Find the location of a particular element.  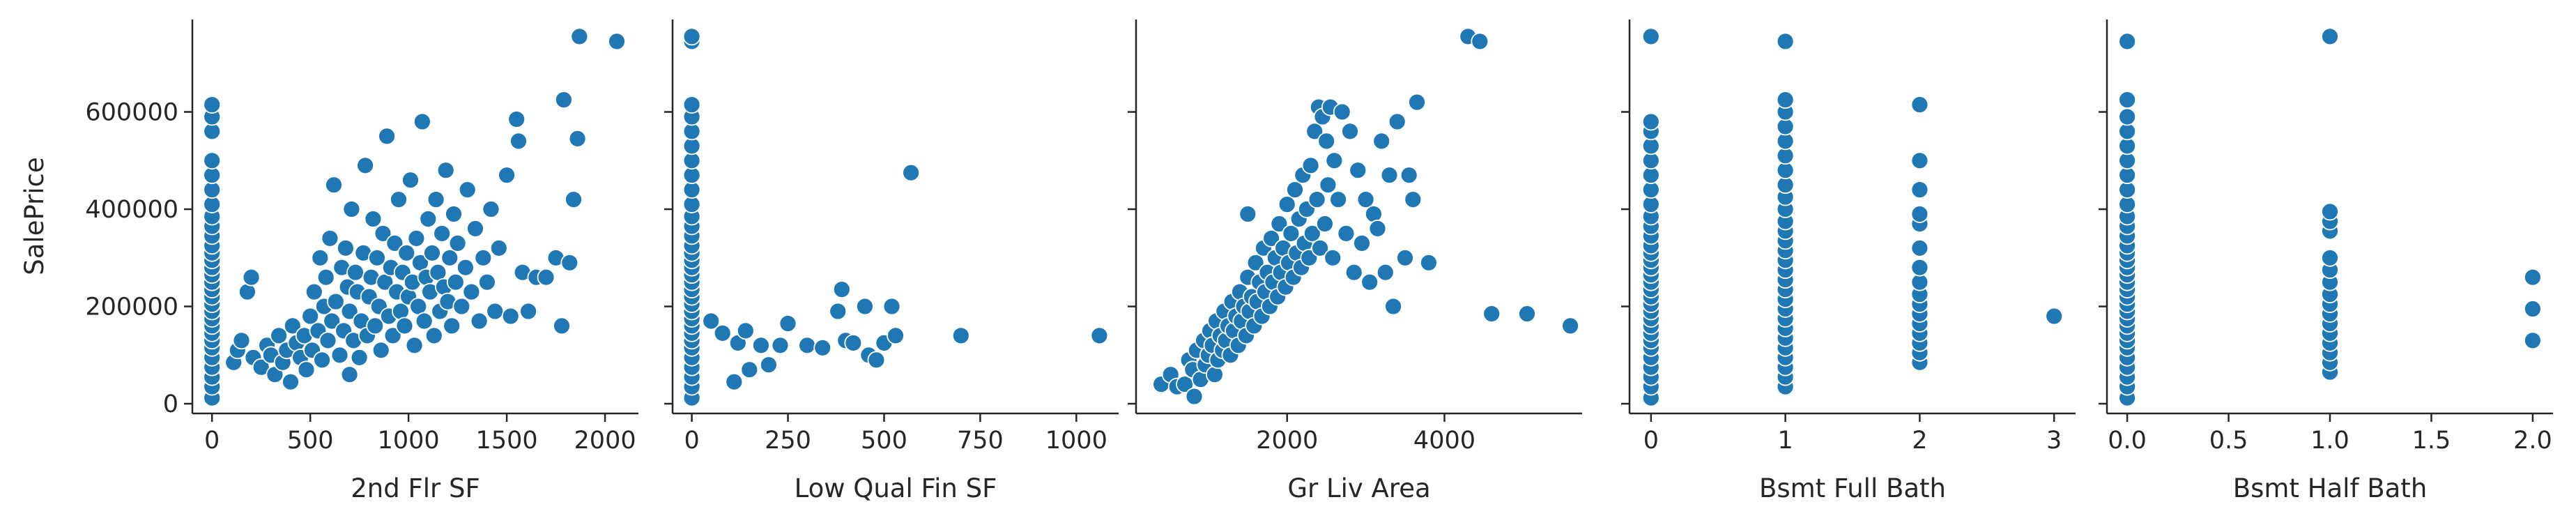

x-tick-label: 2000 is located at coordinates (605, 441).